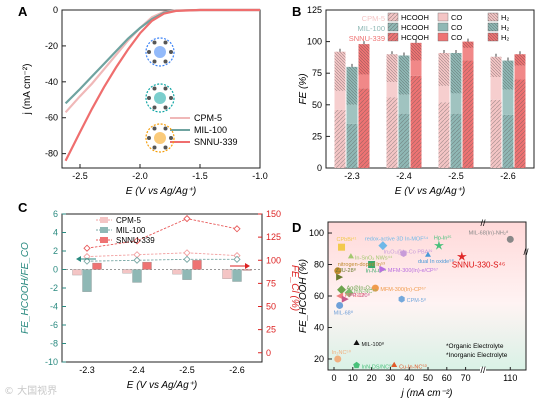  Describe the element at coordinates (342, 247) in the screenshot. I see `point-square` at that location.